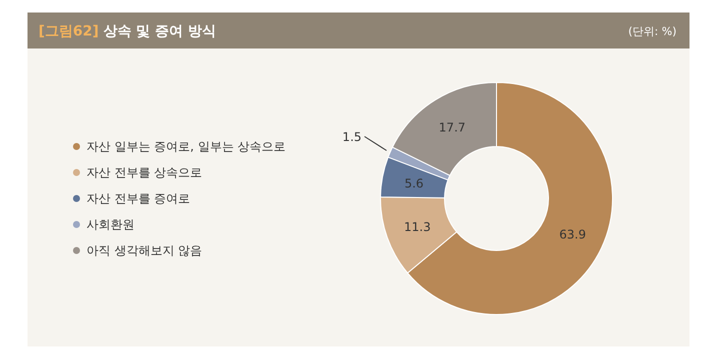 Image resolution: width=713 pixels, height=359 pixels. Describe the element at coordinates (452, 127) in the screenshot. I see `data-label: 17.7` at that location.